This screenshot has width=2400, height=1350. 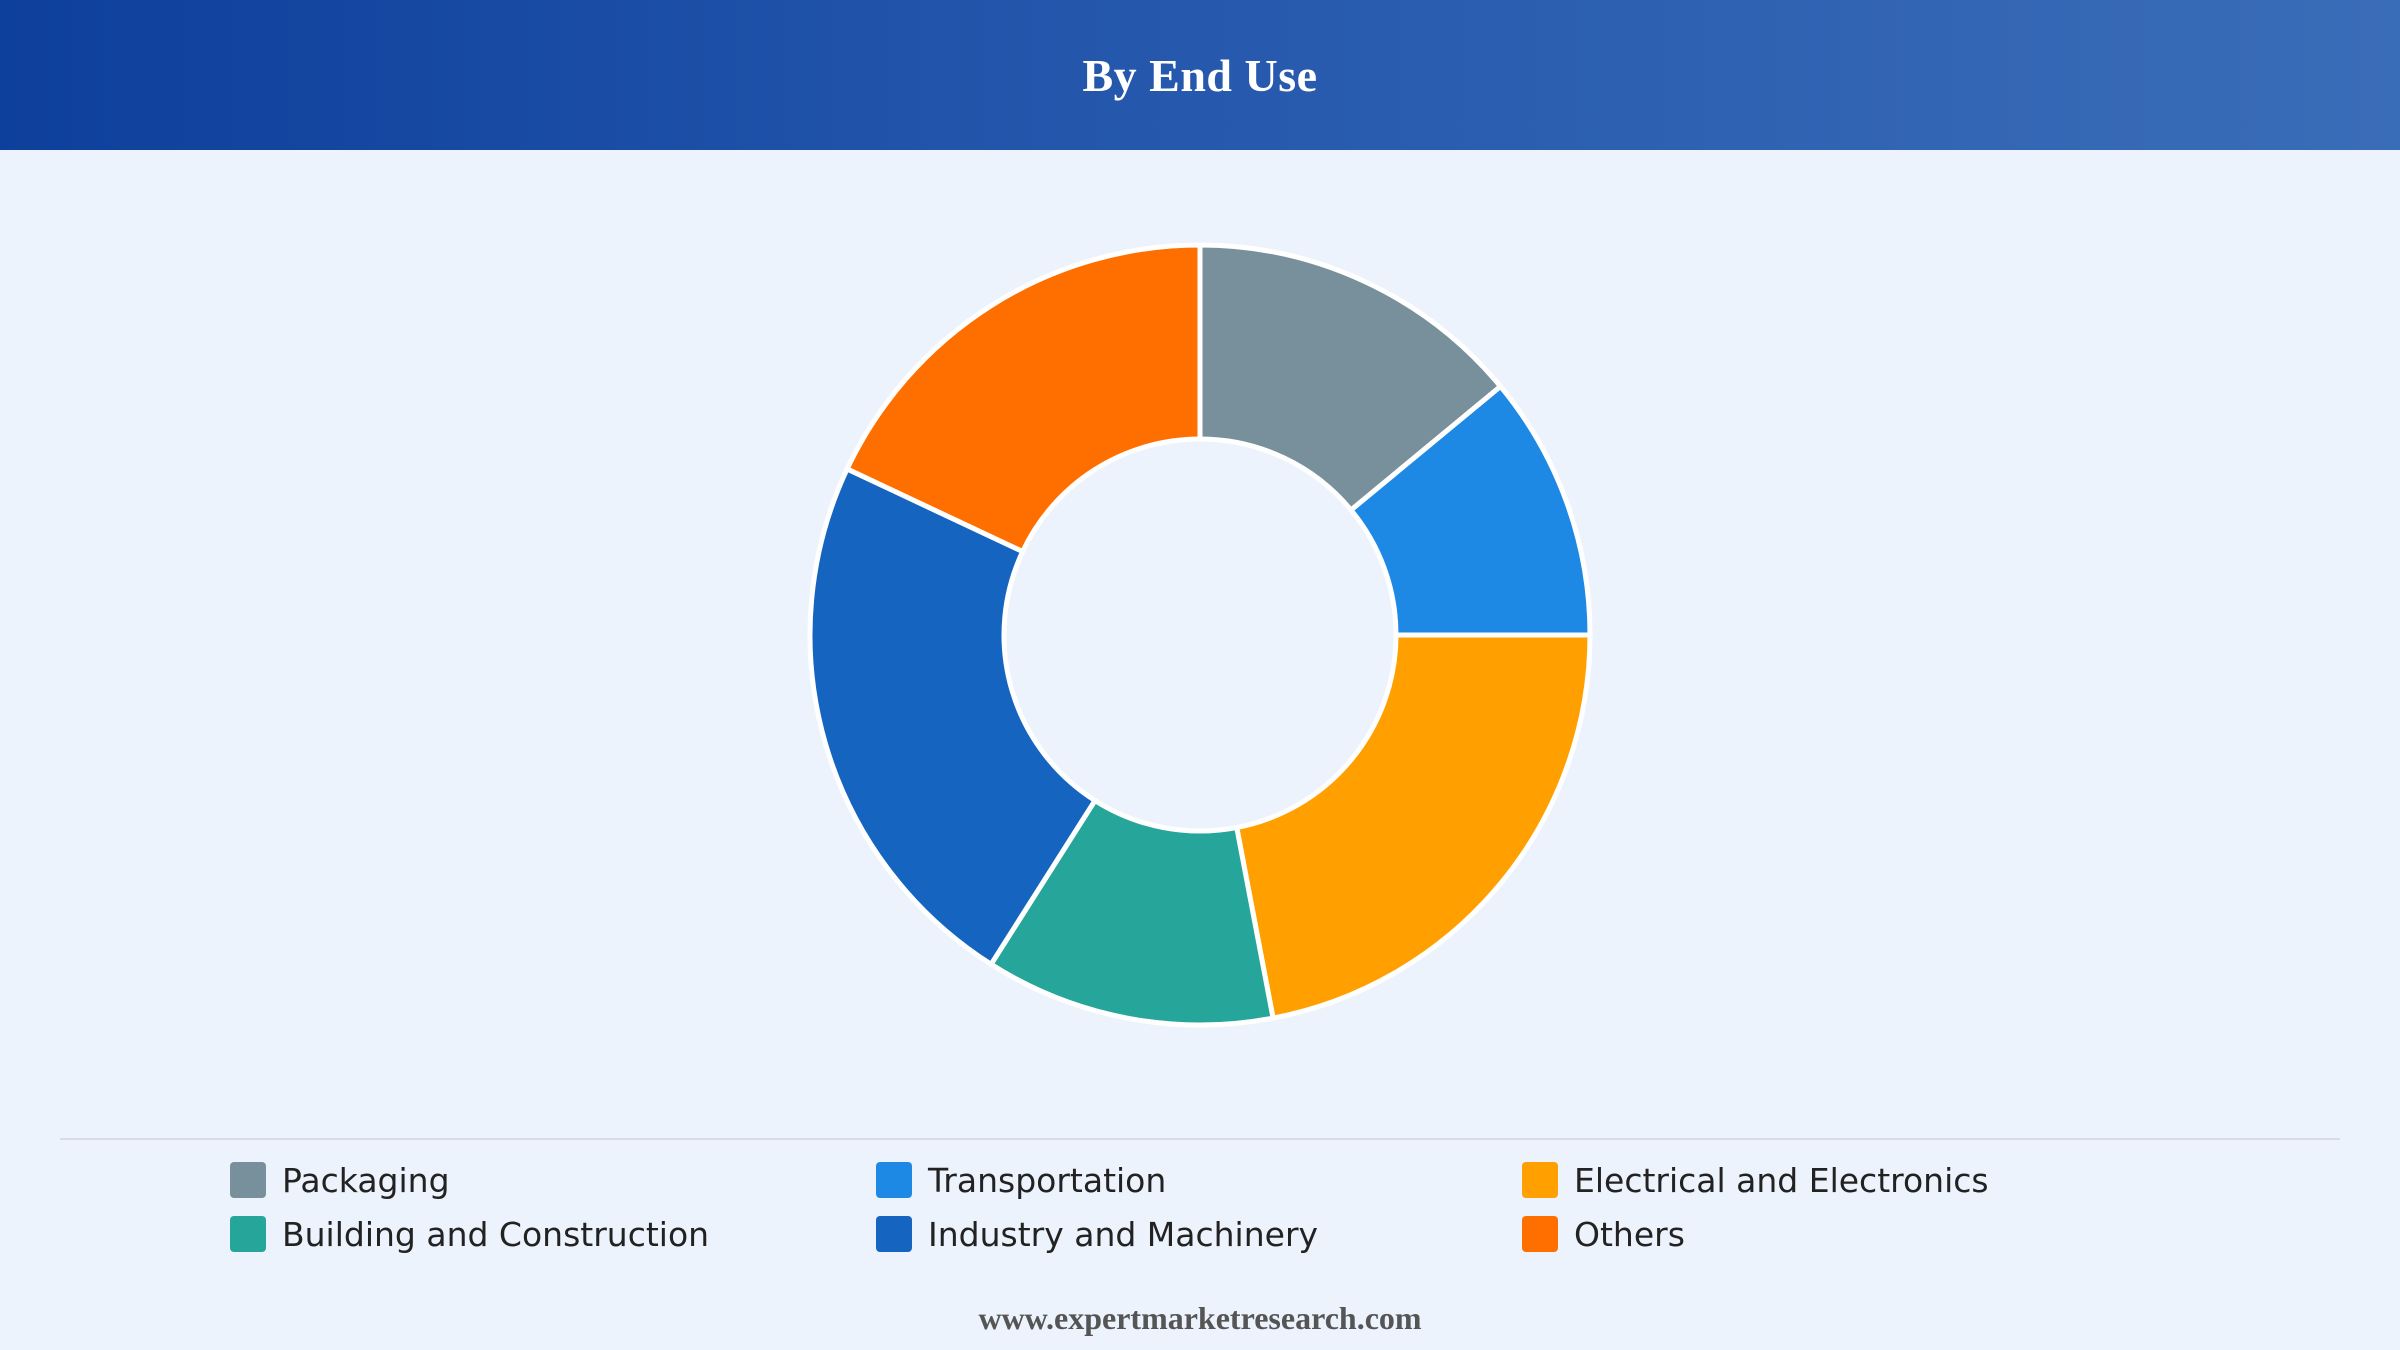 What do you see at coordinates (553, 1180) in the screenshot?
I see `legend-item-packaging: Packaging` at bounding box center [553, 1180].